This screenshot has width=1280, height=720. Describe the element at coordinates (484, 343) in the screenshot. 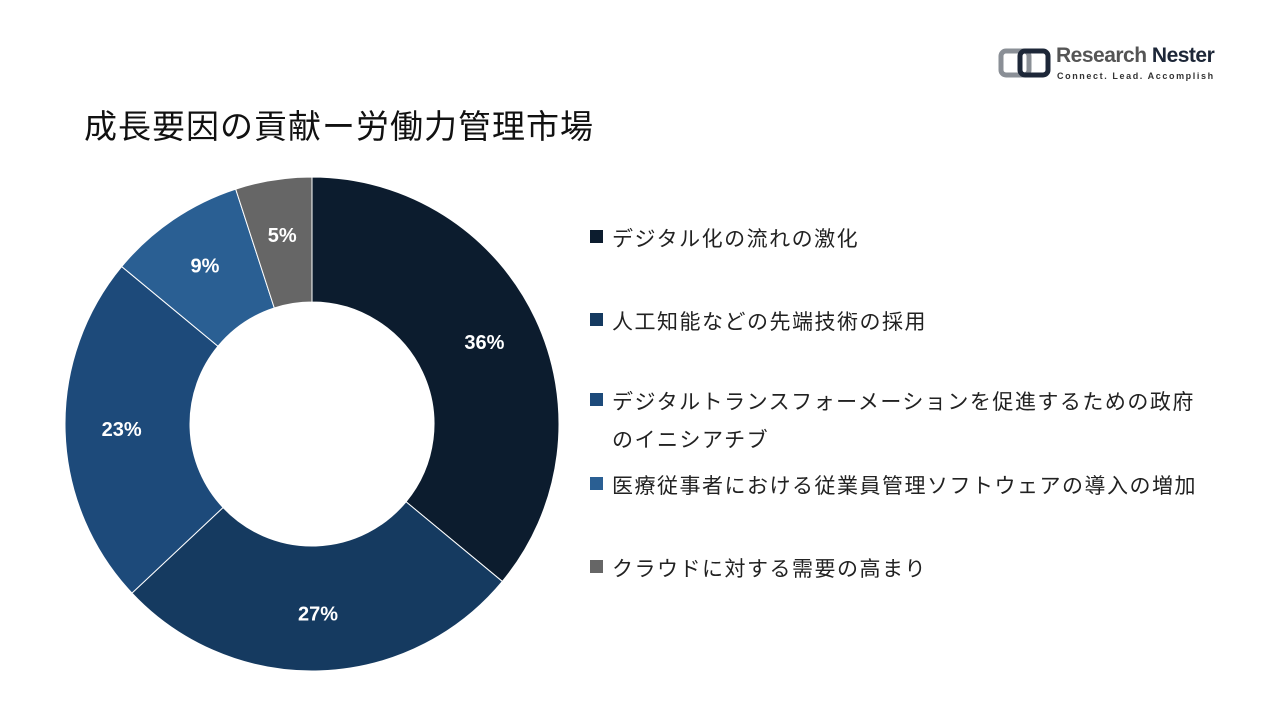

I see `slice-value-label: 36%` at that location.